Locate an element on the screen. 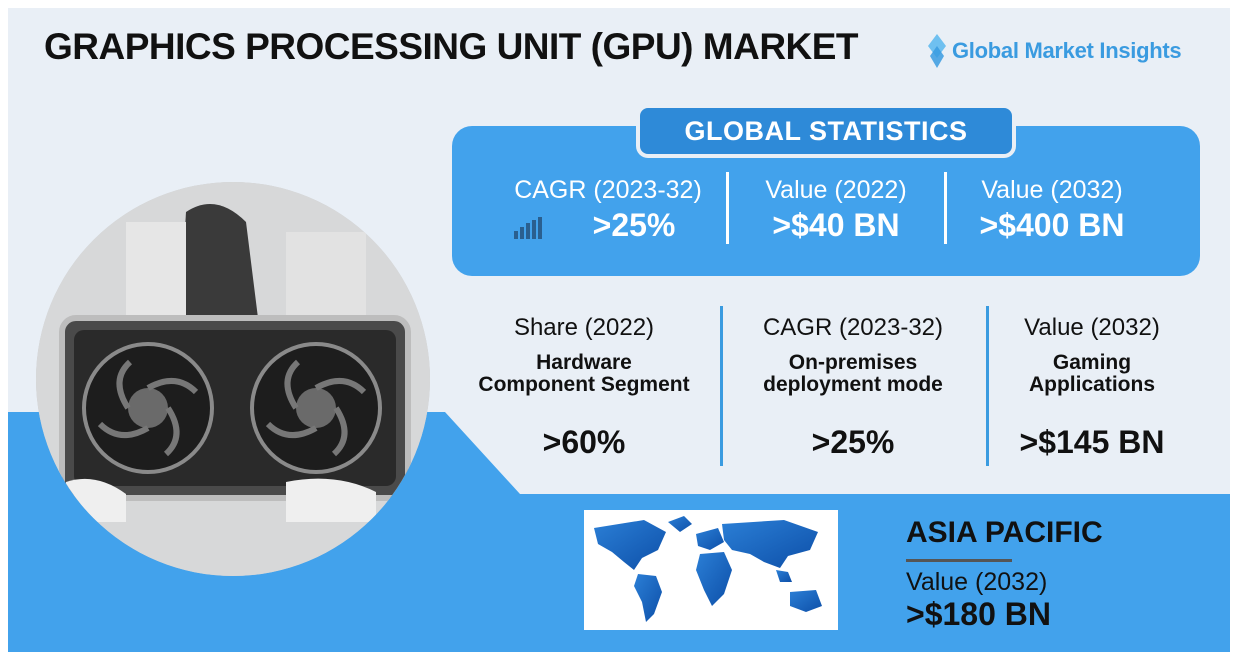 The width and height of the screenshot is (1236, 658). stat-value-2032: Value (2032) >$400 BN is located at coordinates (1052, 210).